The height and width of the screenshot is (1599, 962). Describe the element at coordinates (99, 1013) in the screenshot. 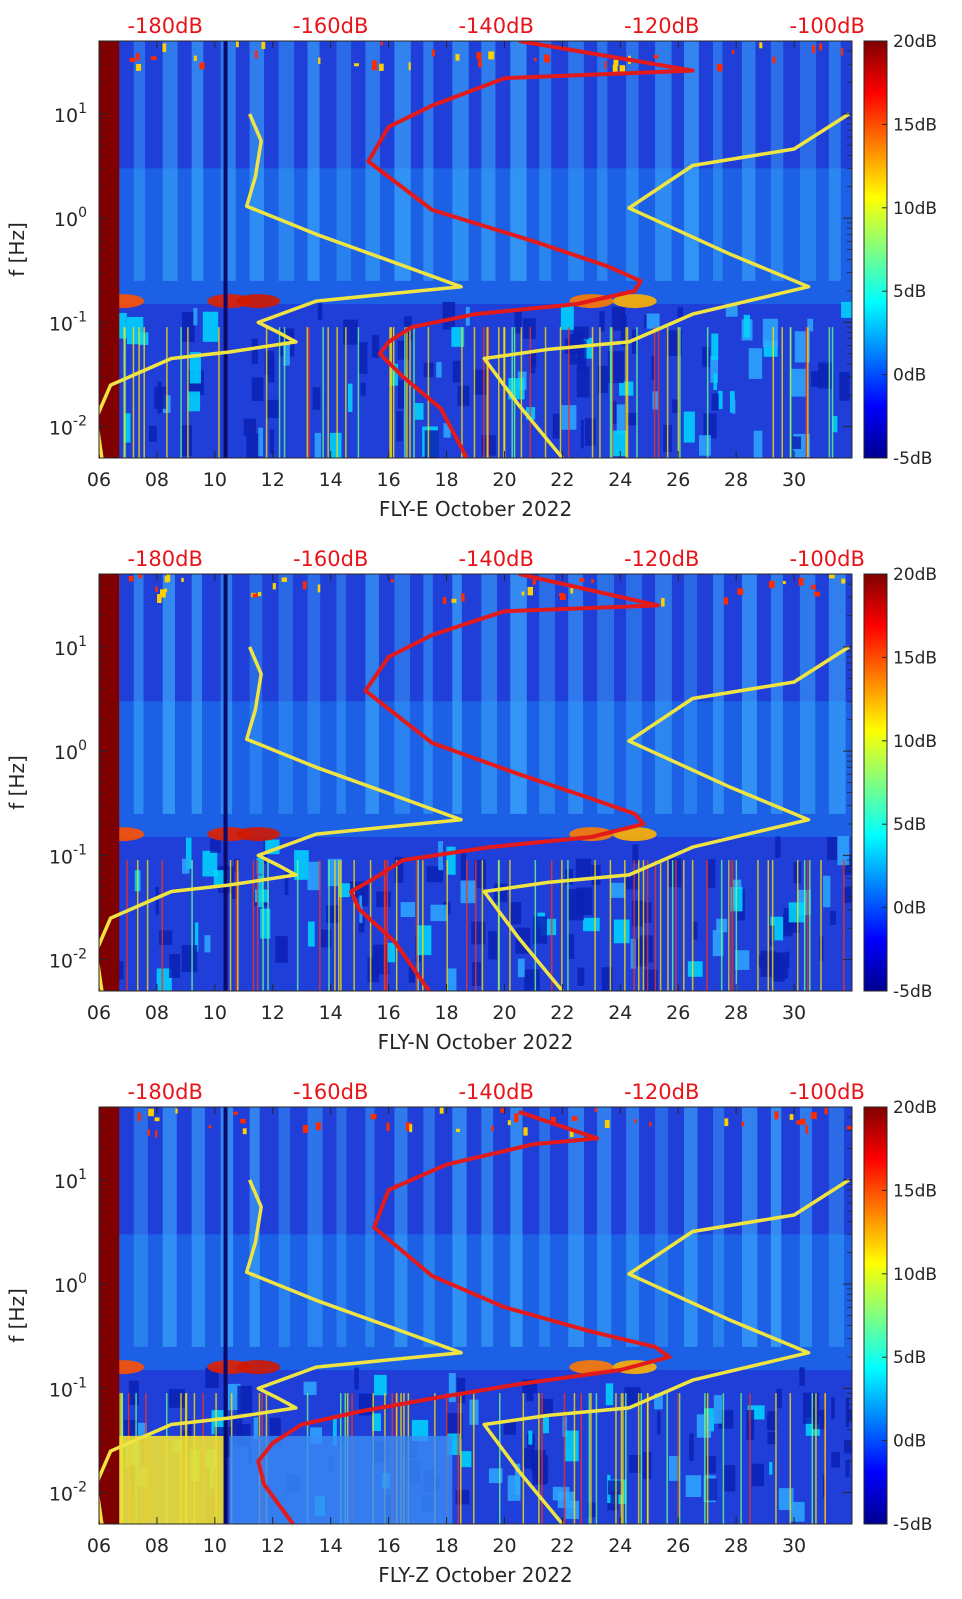

I see `x-tick-label: 06` at that location.